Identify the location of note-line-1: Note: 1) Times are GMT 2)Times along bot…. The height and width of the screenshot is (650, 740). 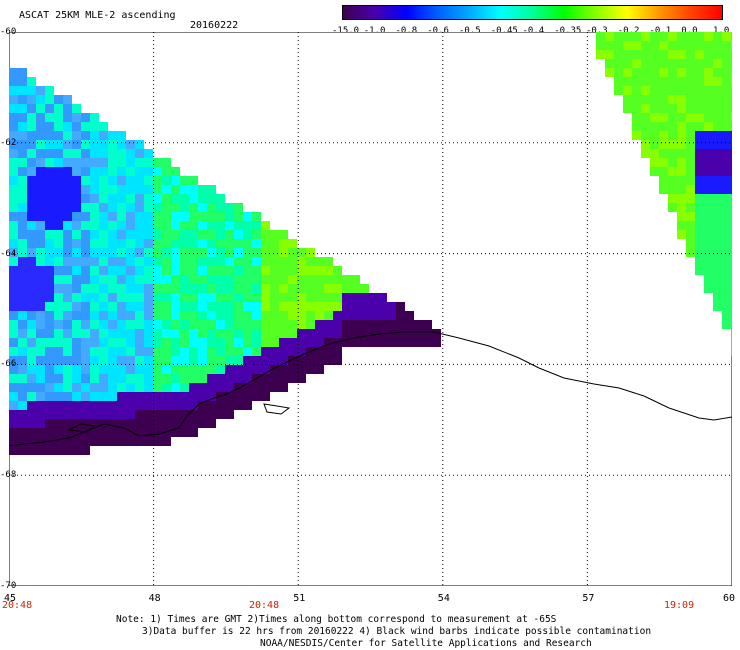
(336, 619).